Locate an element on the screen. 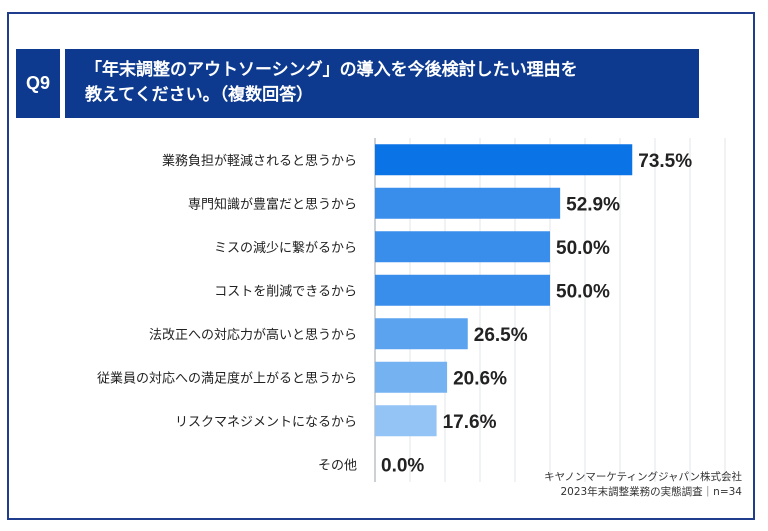 This screenshot has height=531, width=768. value-label: 26.5% is located at coordinates (501, 335).